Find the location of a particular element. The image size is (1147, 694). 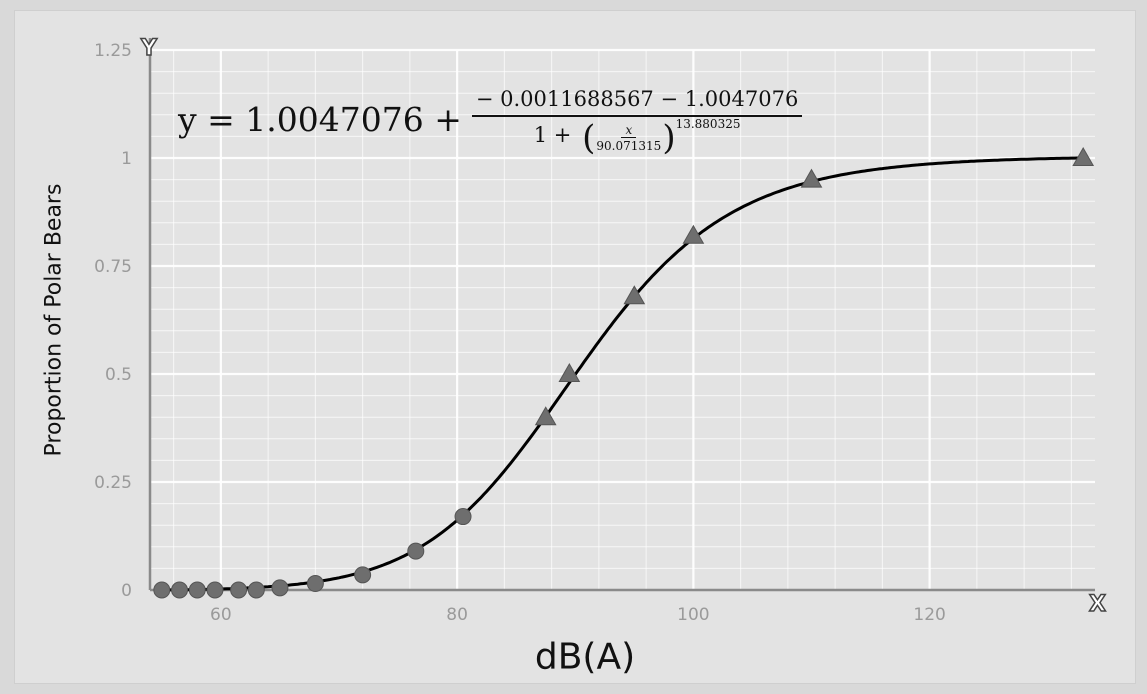

y-tick-label: 0 is located at coordinates (126, 591).